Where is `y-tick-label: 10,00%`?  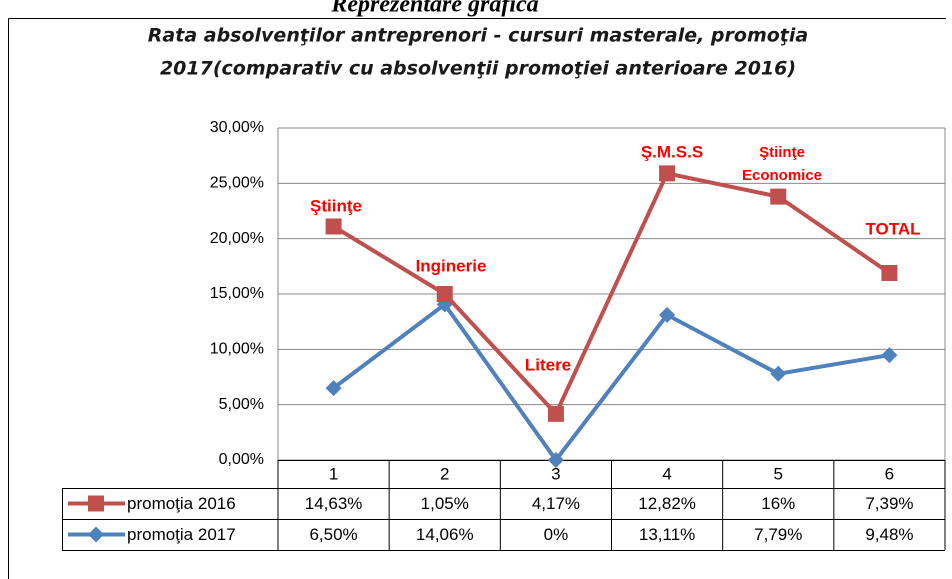 y-tick-label: 10,00% is located at coordinates (237, 349).